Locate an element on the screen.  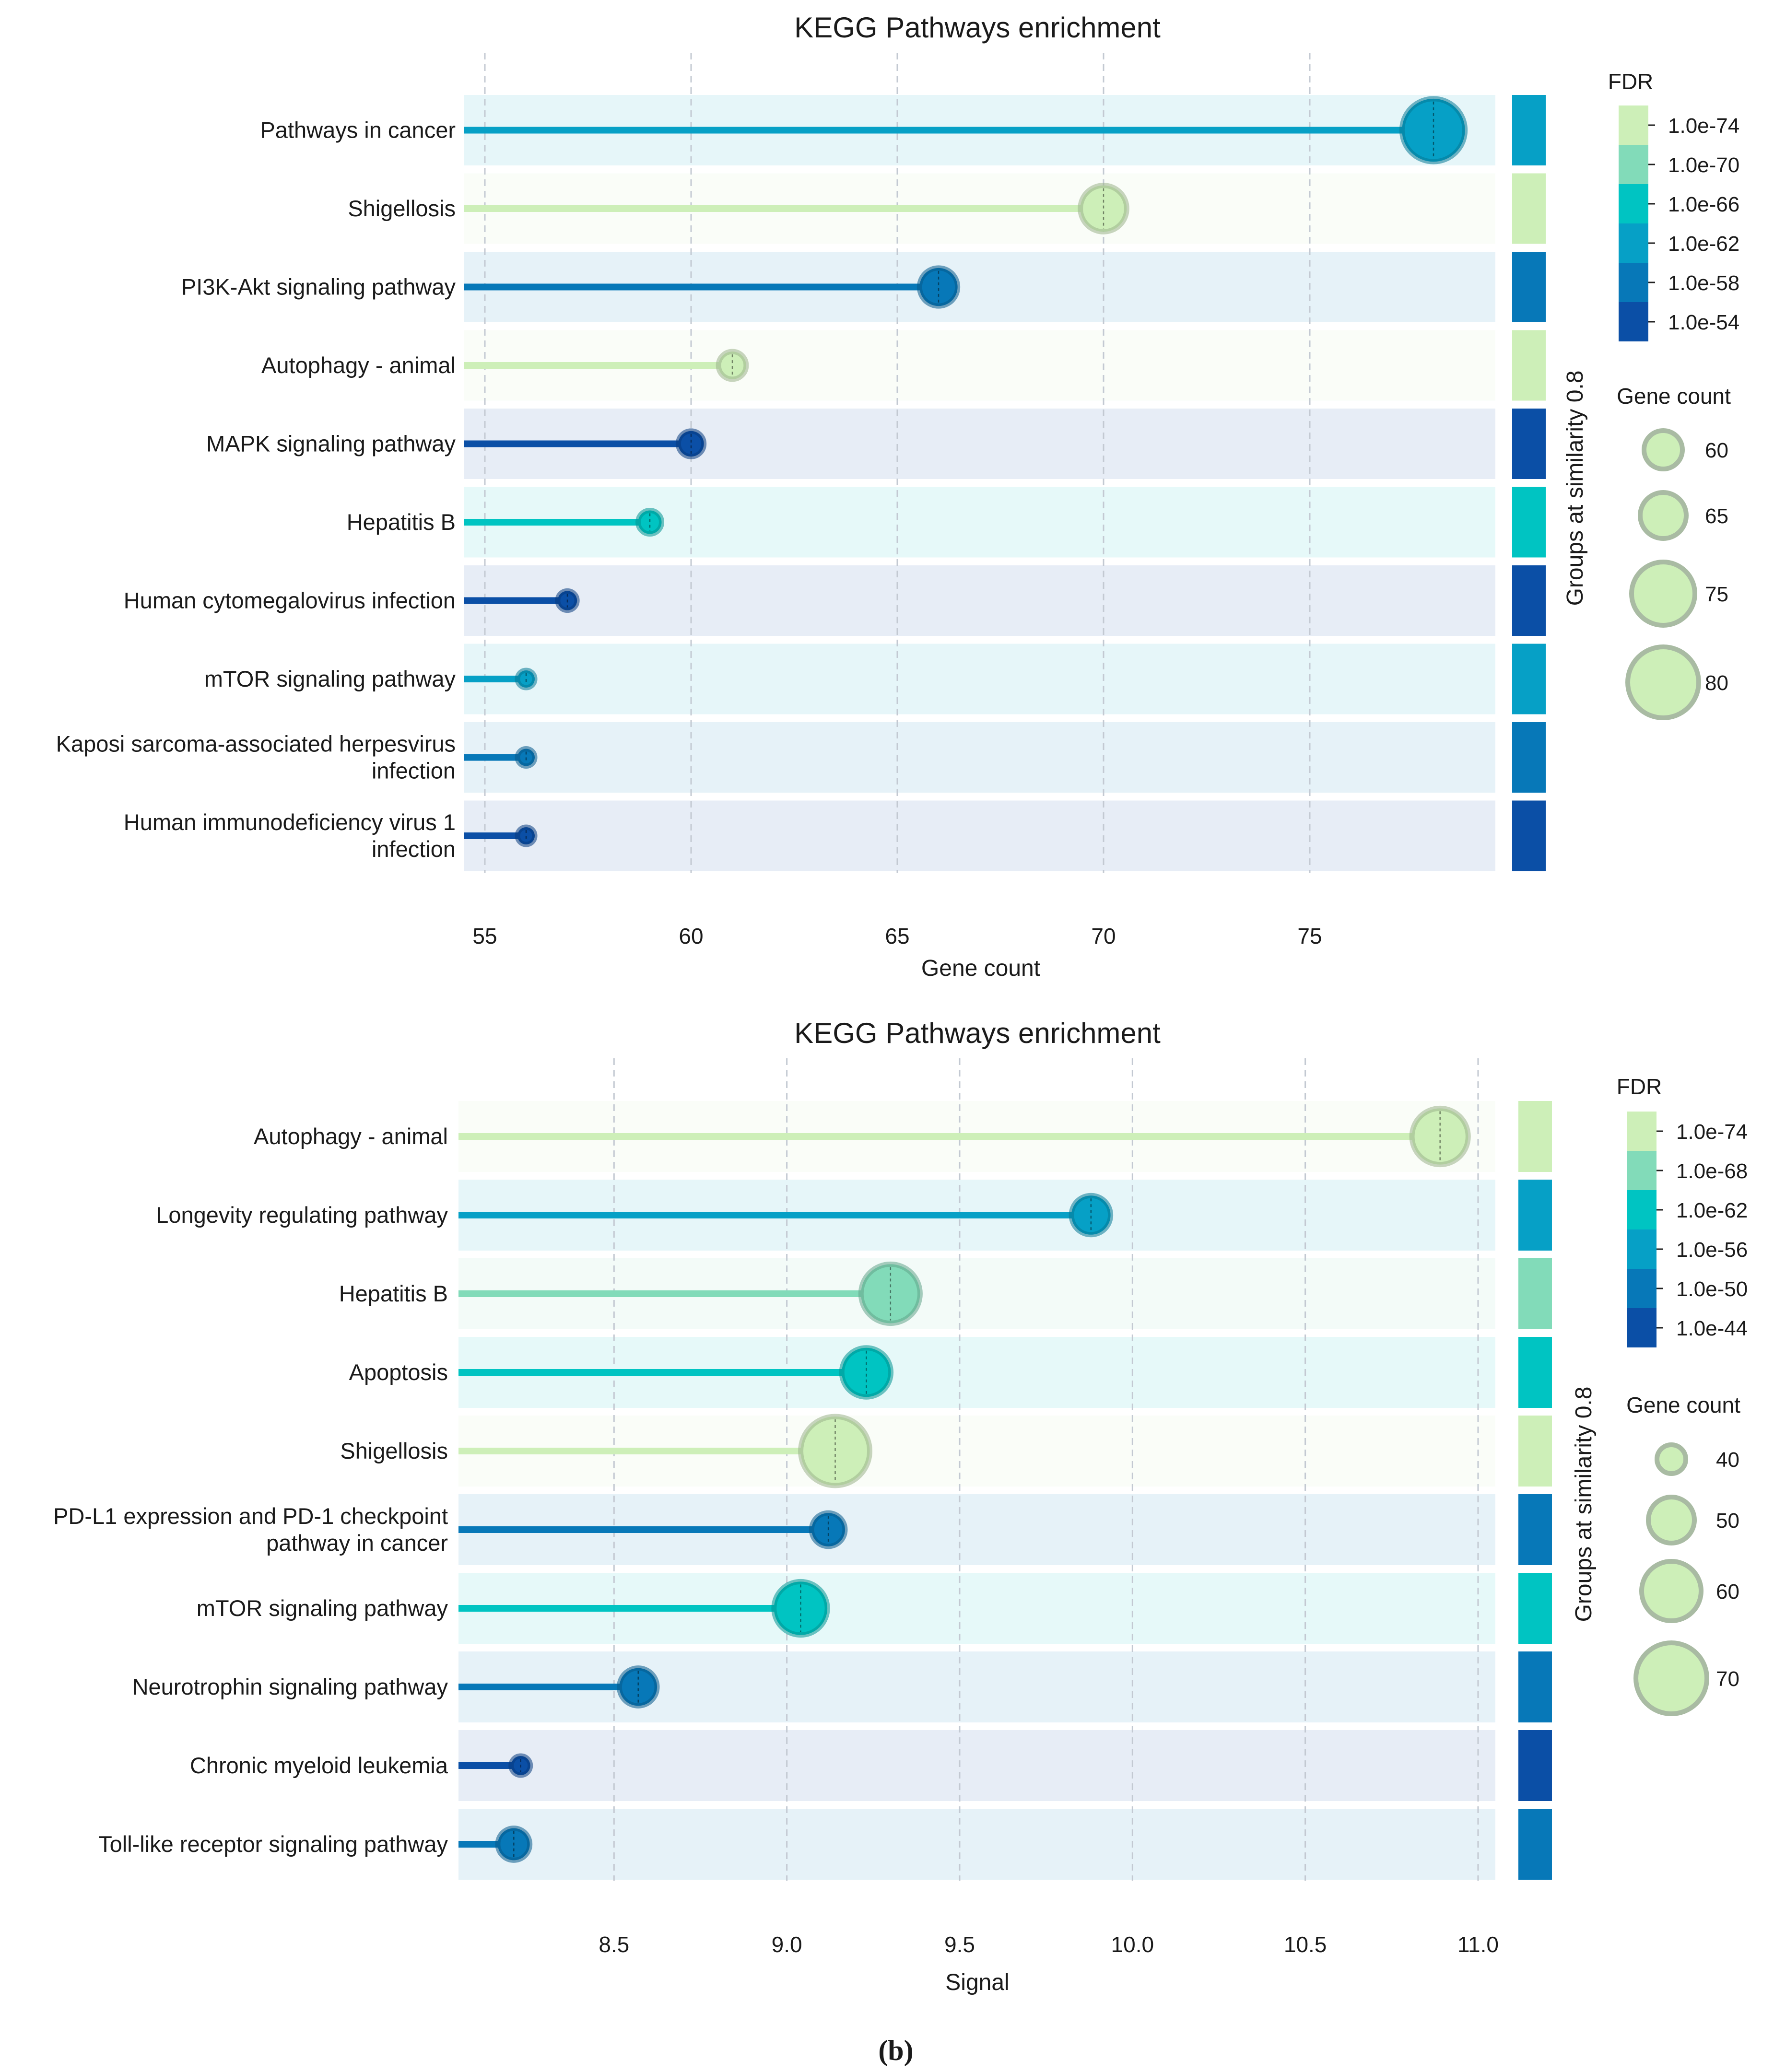
category-label: Human cytomegalovirus infection is located at coordinates (290, 600).